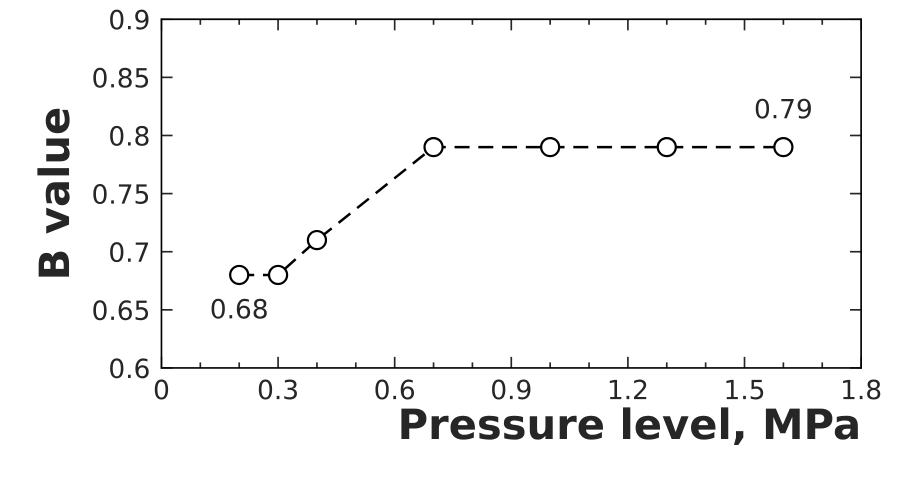 The image size is (897, 481). Describe the element at coordinates (745, 390) in the screenshot. I see `x-tick-label: 1.5` at that location.